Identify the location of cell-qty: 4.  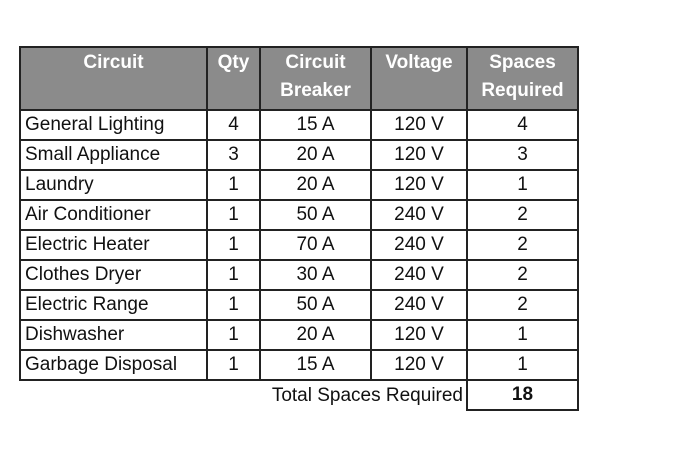
(233, 125).